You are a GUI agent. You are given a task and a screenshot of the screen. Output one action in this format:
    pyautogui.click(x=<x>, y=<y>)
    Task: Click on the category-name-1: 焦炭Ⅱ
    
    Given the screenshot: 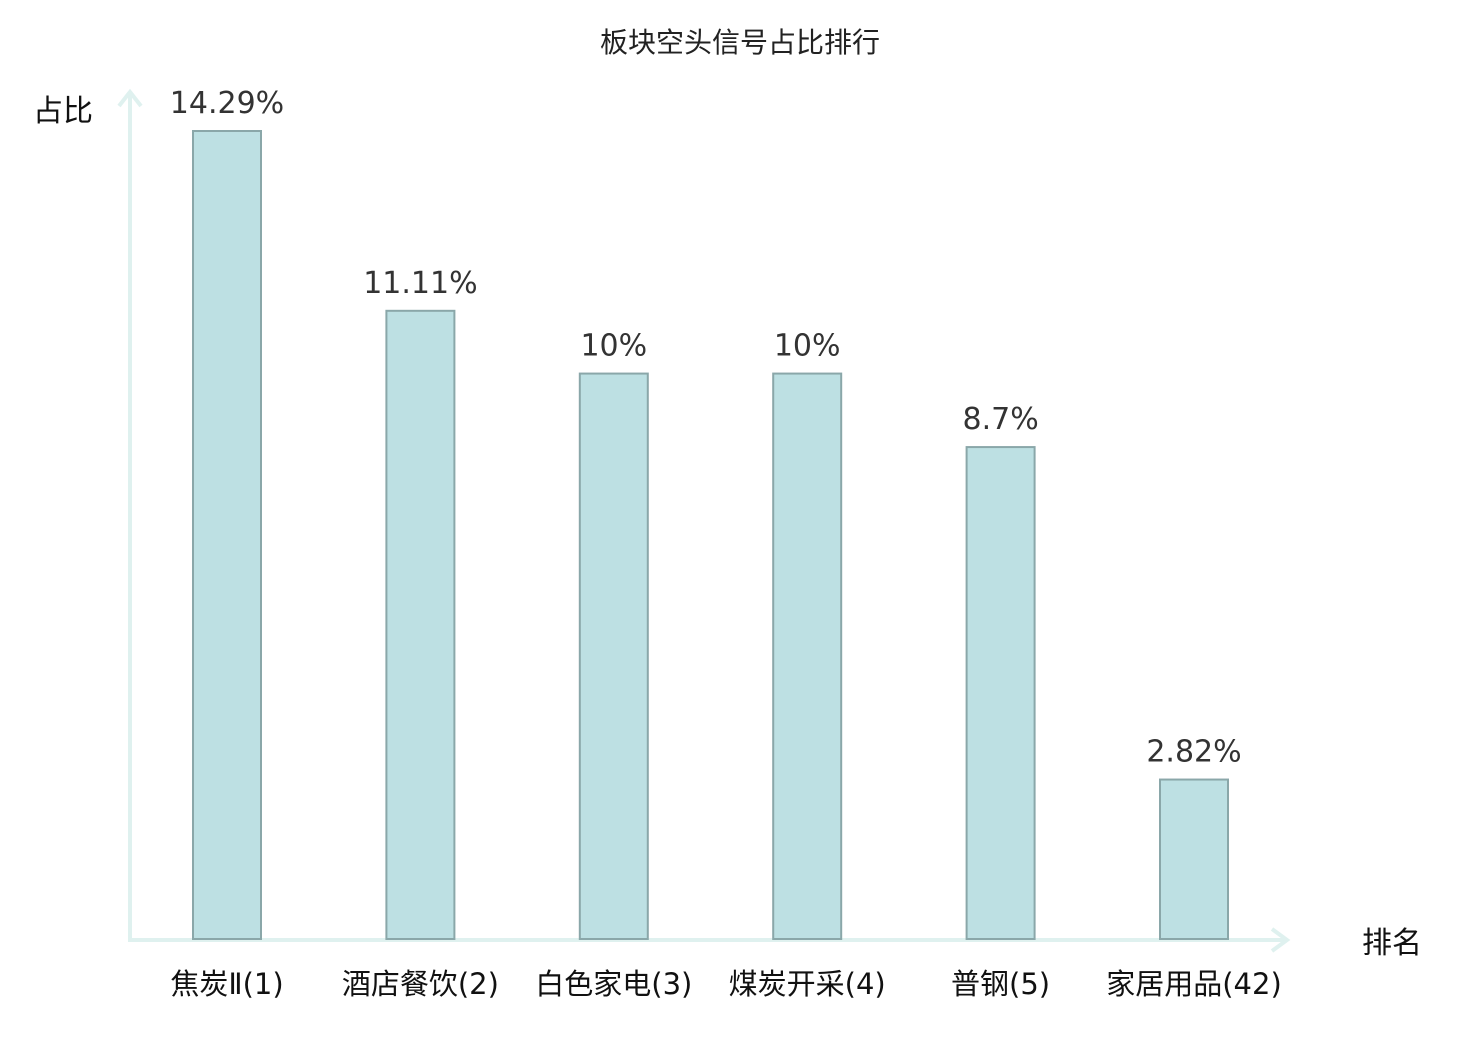 What is the action you would take?
    pyautogui.click(x=206, y=984)
    